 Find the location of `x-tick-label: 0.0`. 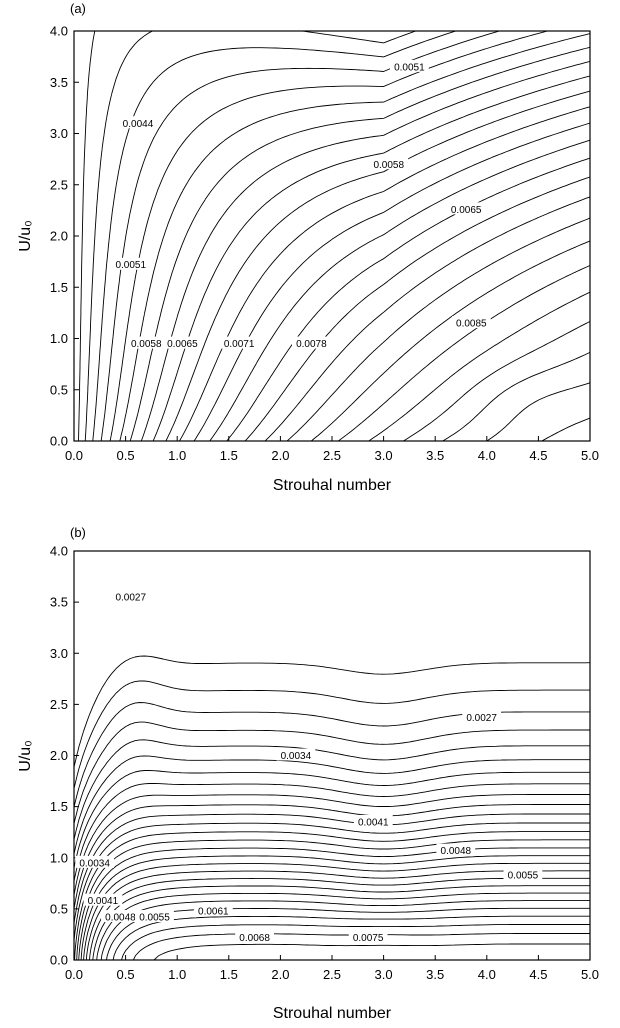

x-tick-label: 0.0 is located at coordinates (74, 455).